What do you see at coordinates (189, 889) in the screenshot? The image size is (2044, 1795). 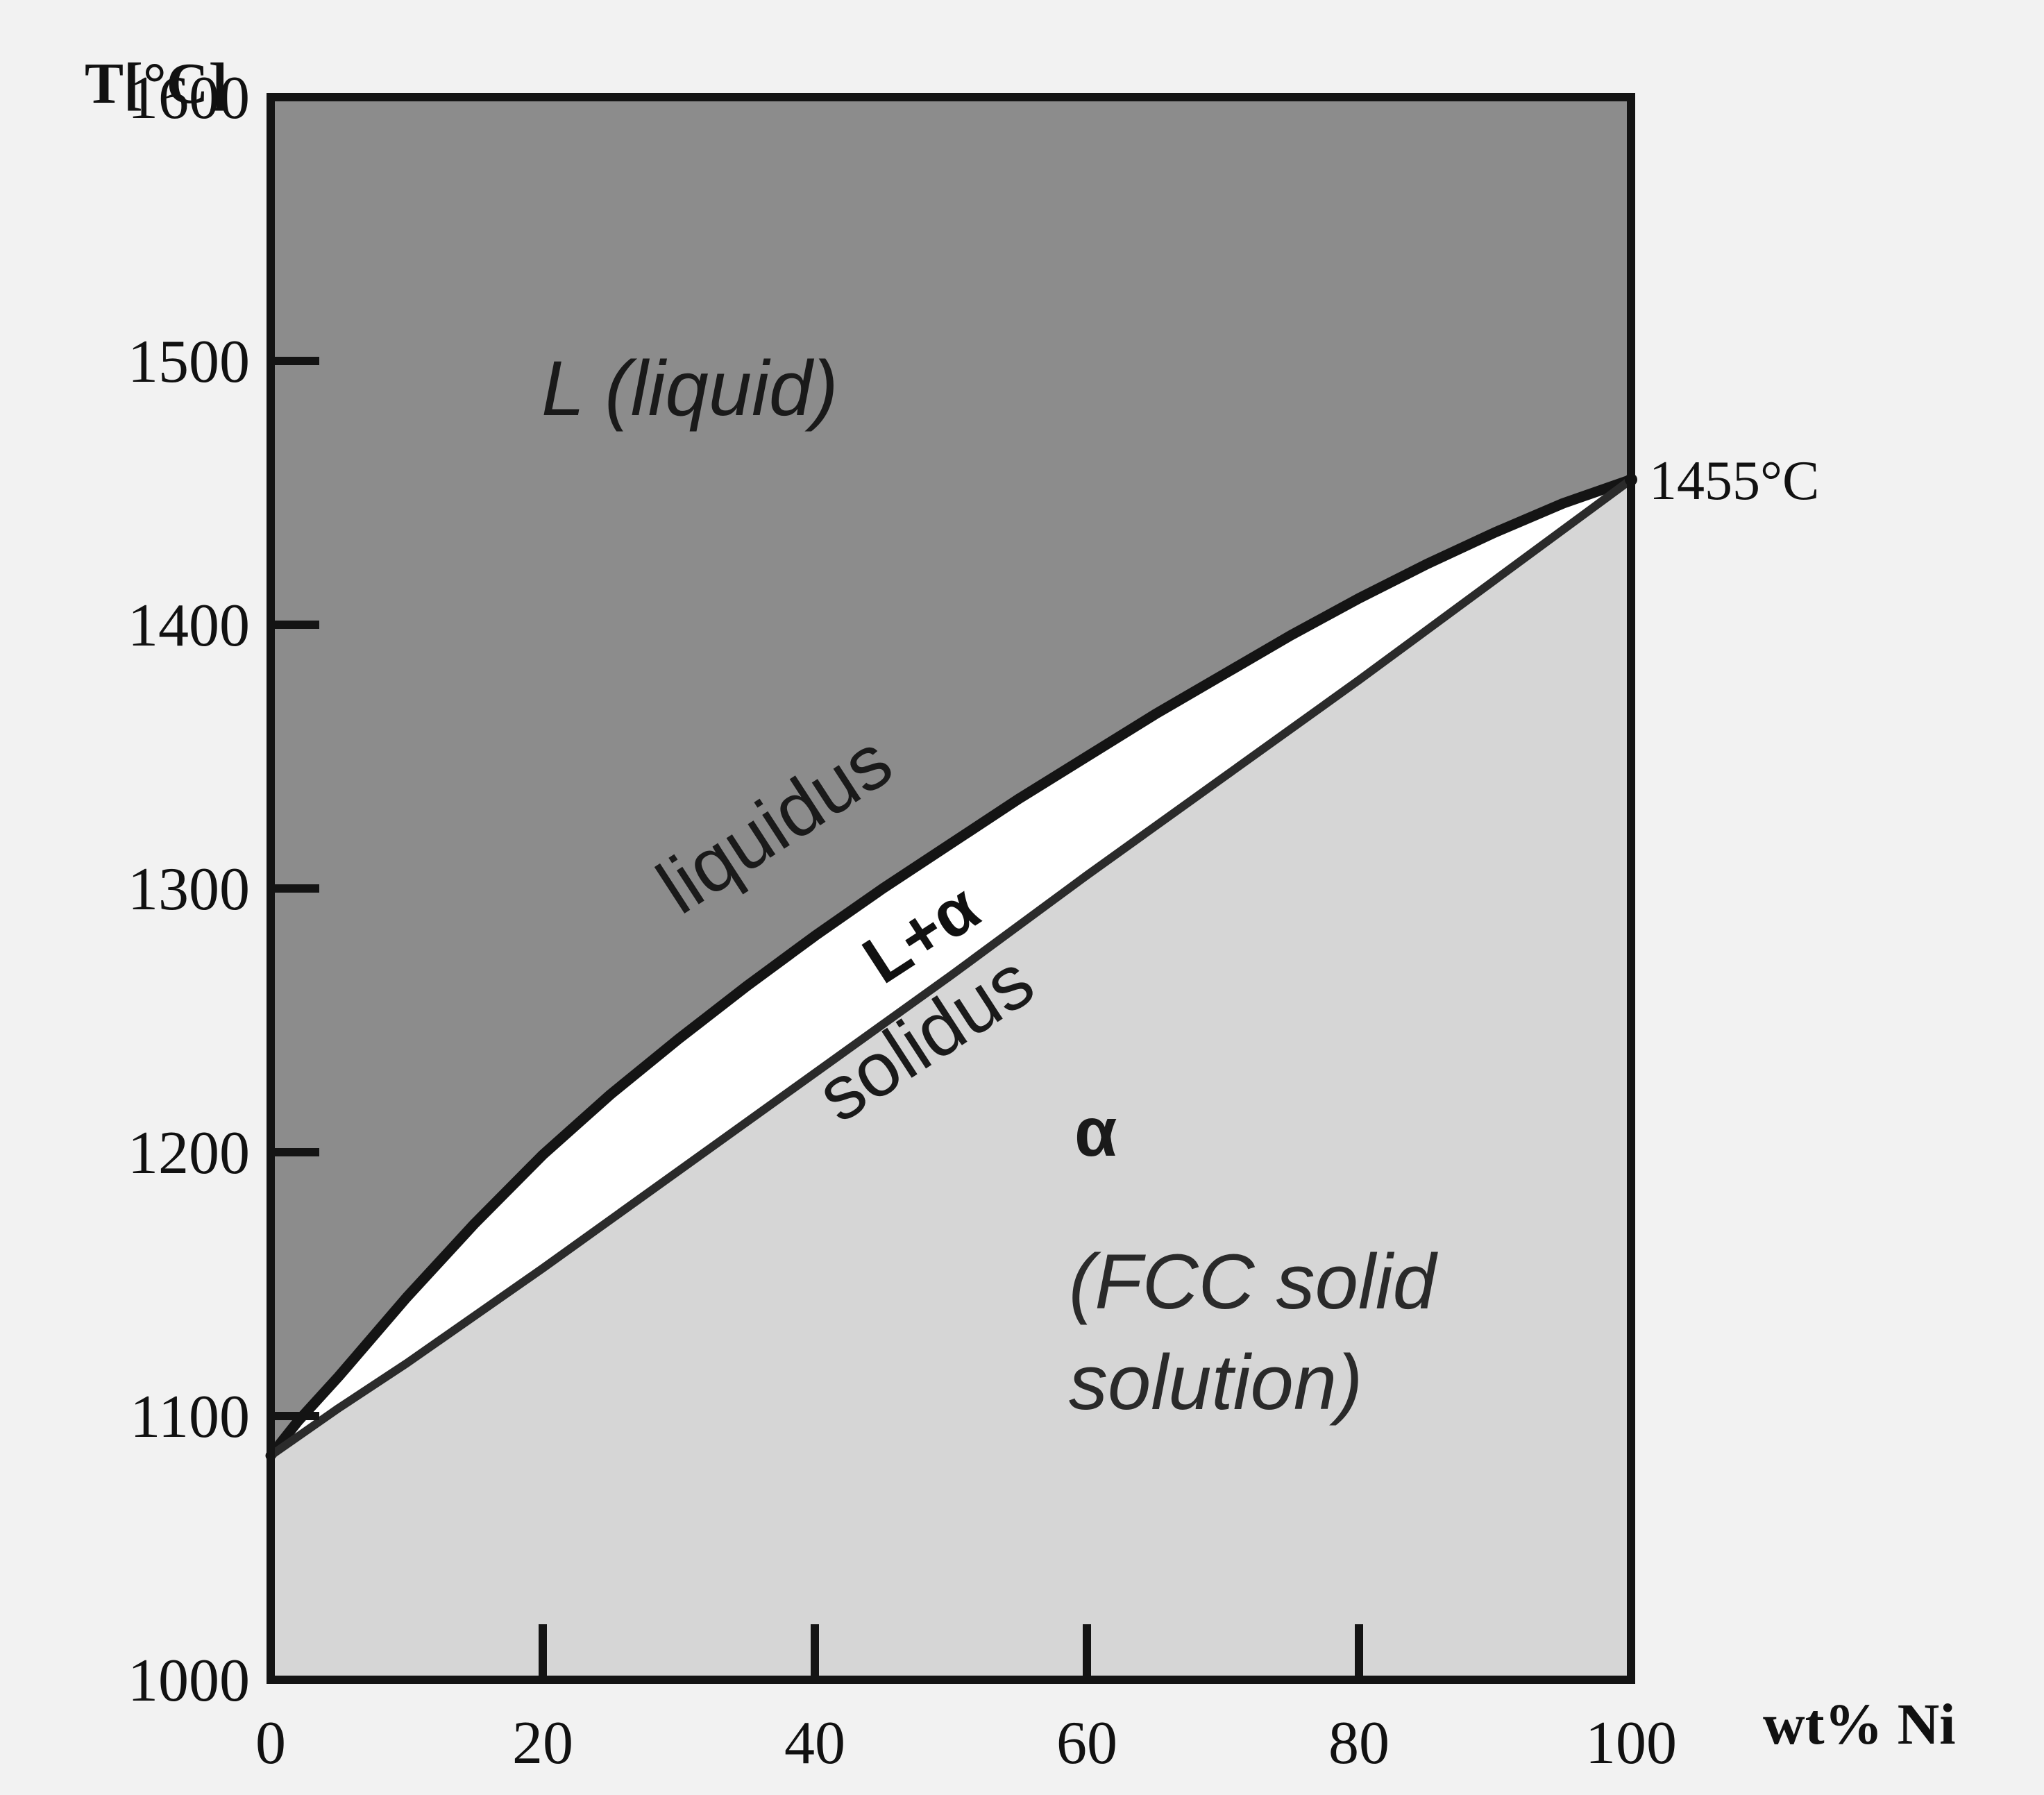 I see `y-tick-label: 1300` at bounding box center [189, 889].